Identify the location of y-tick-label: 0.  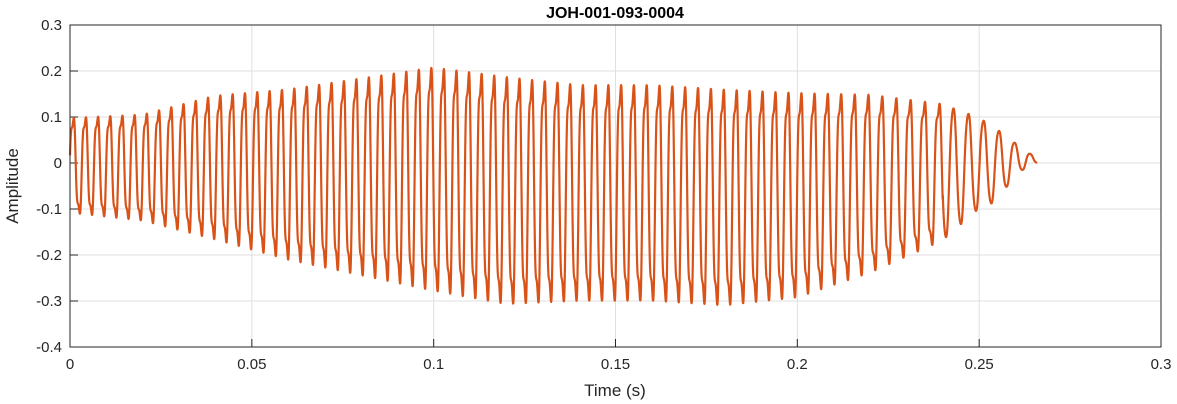
(58, 163).